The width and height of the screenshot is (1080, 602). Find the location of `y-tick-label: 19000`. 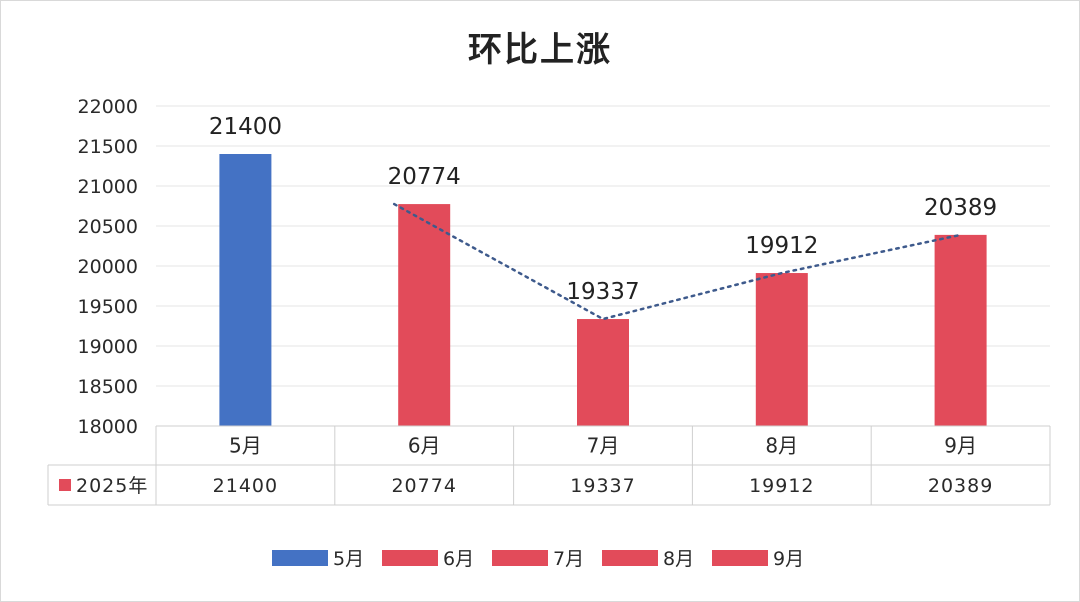

y-tick-label: 19000 is located at coordinates (108, 347).